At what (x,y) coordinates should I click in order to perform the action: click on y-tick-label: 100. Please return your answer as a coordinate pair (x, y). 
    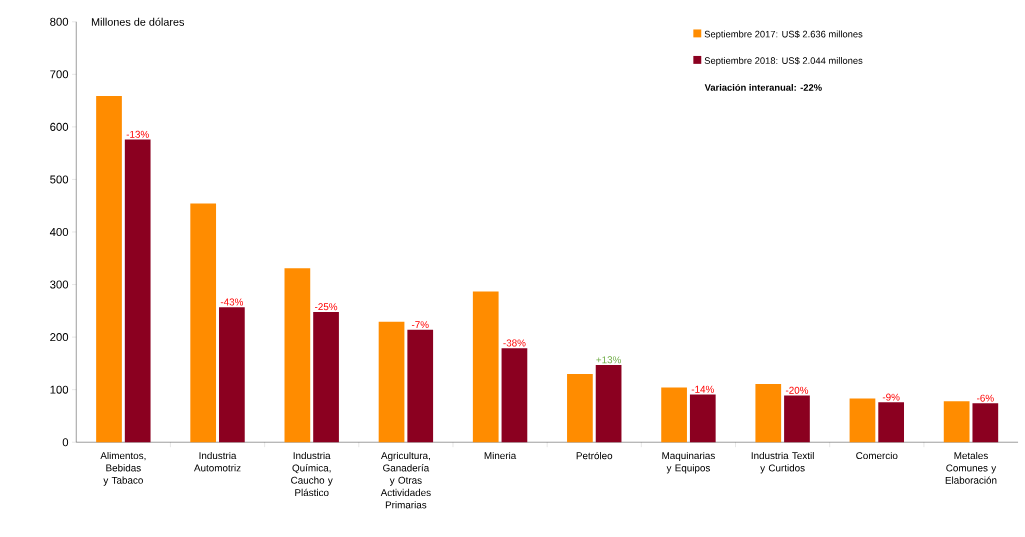
    Looking at the image, I should click on (59, 389).